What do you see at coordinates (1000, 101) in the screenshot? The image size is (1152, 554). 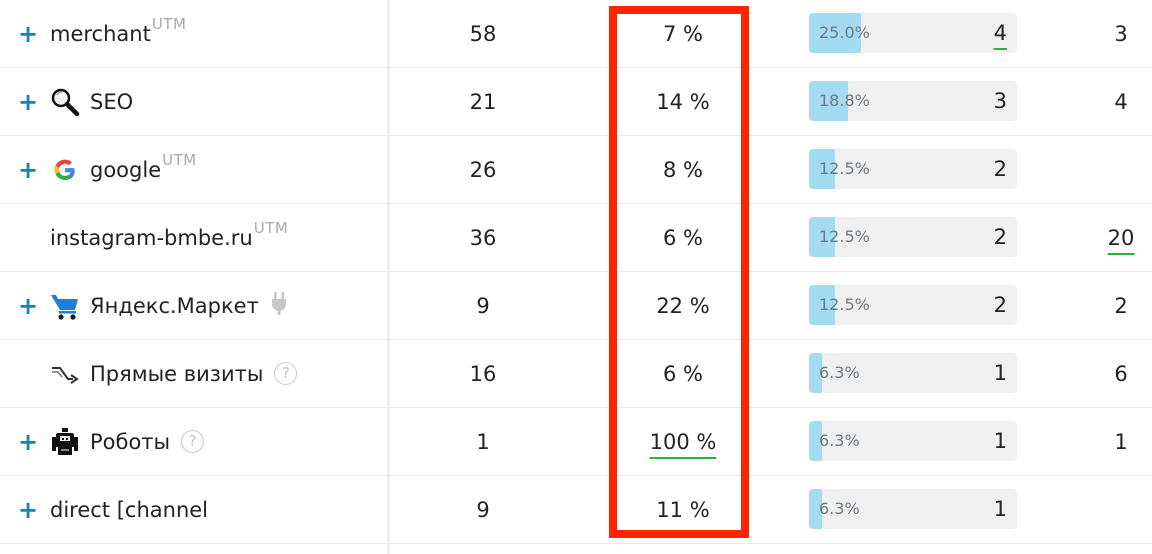 I see `share-count: 3` at bounding box center [1000, 101].